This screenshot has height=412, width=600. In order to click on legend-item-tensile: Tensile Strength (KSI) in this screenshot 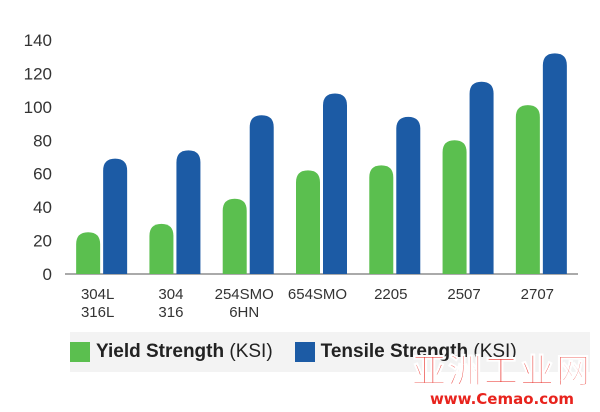, I will do `click(405, 352)`.